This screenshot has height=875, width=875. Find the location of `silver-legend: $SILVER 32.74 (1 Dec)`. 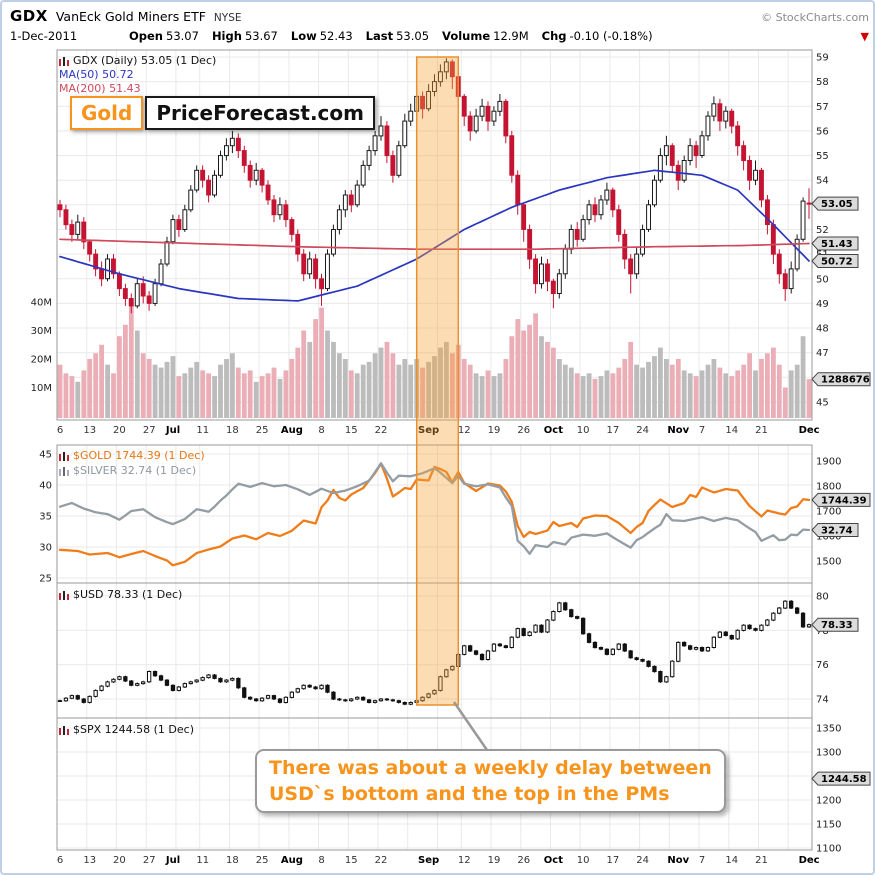

silver-legend: $SILVER 32.74 (1 Dec) is located at coordinates (127, 470).